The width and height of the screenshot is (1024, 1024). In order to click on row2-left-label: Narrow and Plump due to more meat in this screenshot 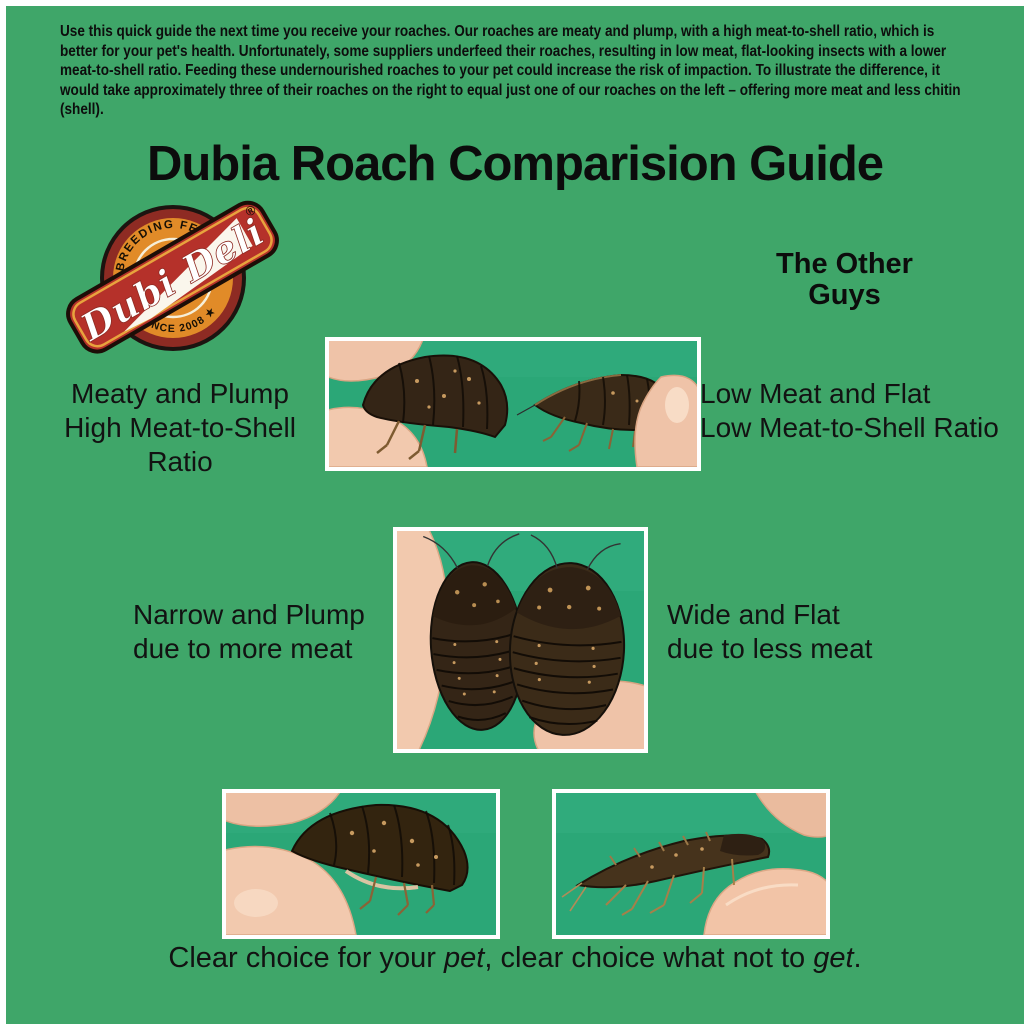, I will do `click(273, 632)`.